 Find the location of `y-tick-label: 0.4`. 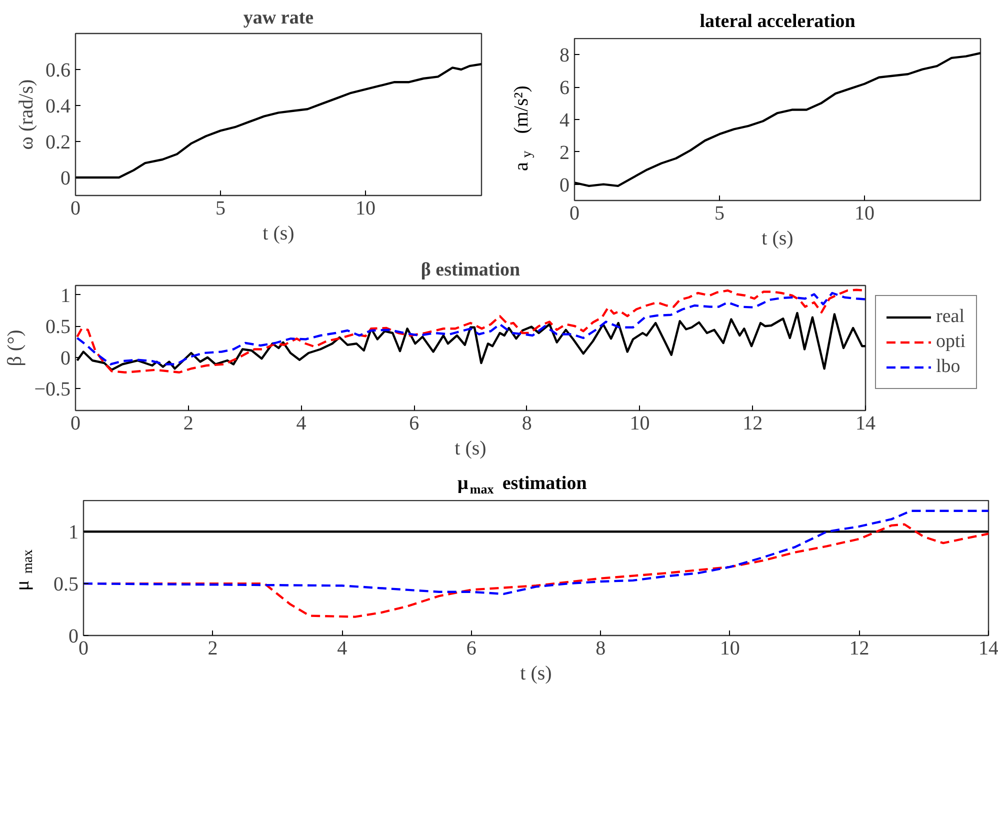

y-tick-label: 0.4 is located at coordinates (58, 107).